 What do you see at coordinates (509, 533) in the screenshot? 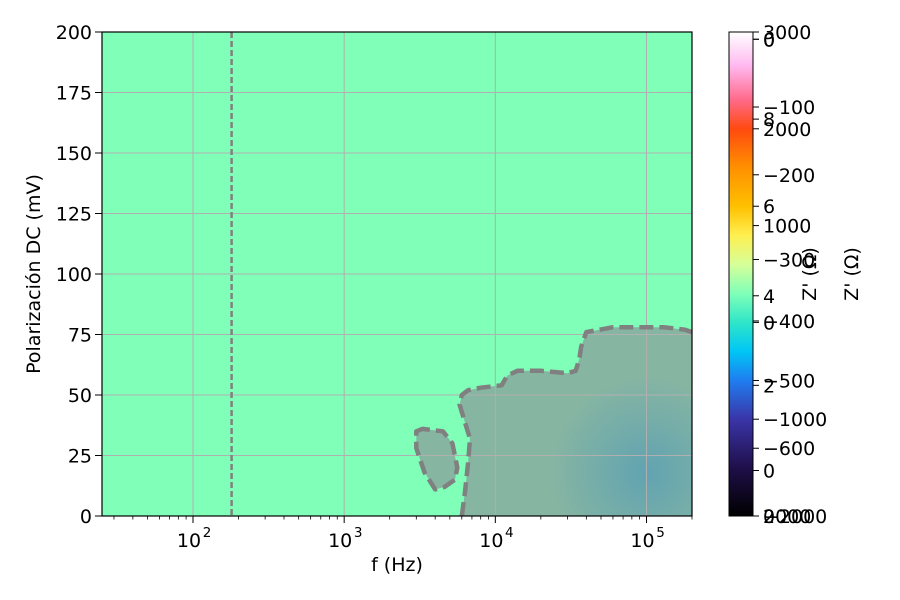
I see `x-tick-exponent: 4` at bounding box center [509, 533].